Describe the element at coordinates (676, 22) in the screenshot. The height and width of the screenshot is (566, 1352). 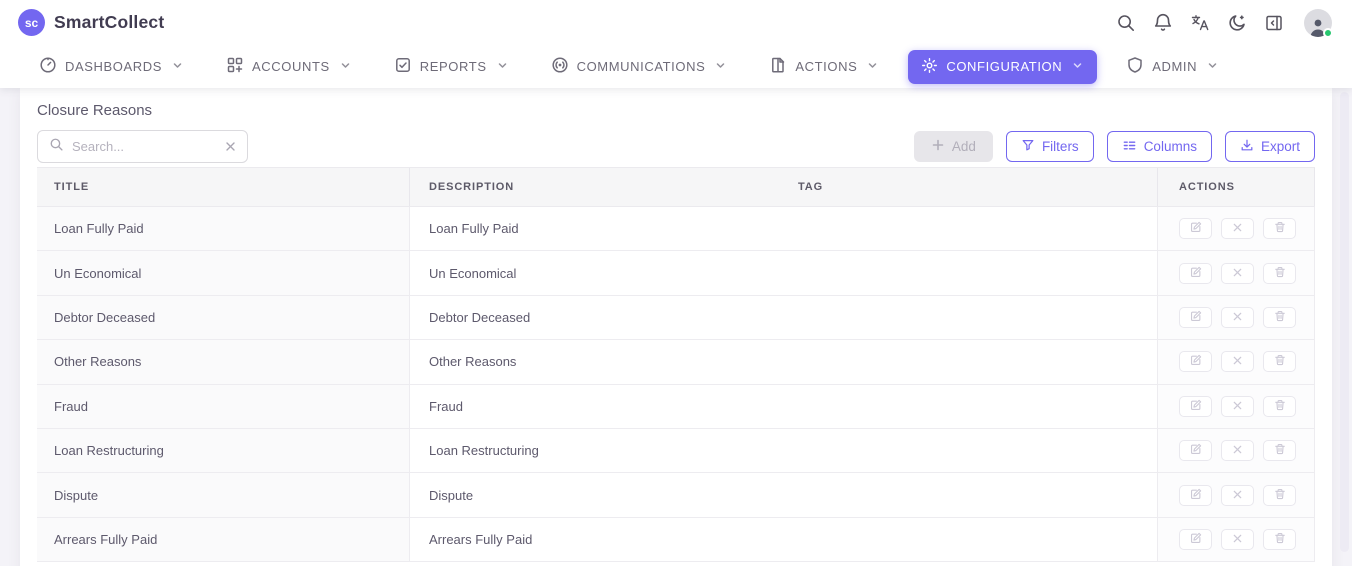
I see `topbar: sc SmartCollect` at that location.